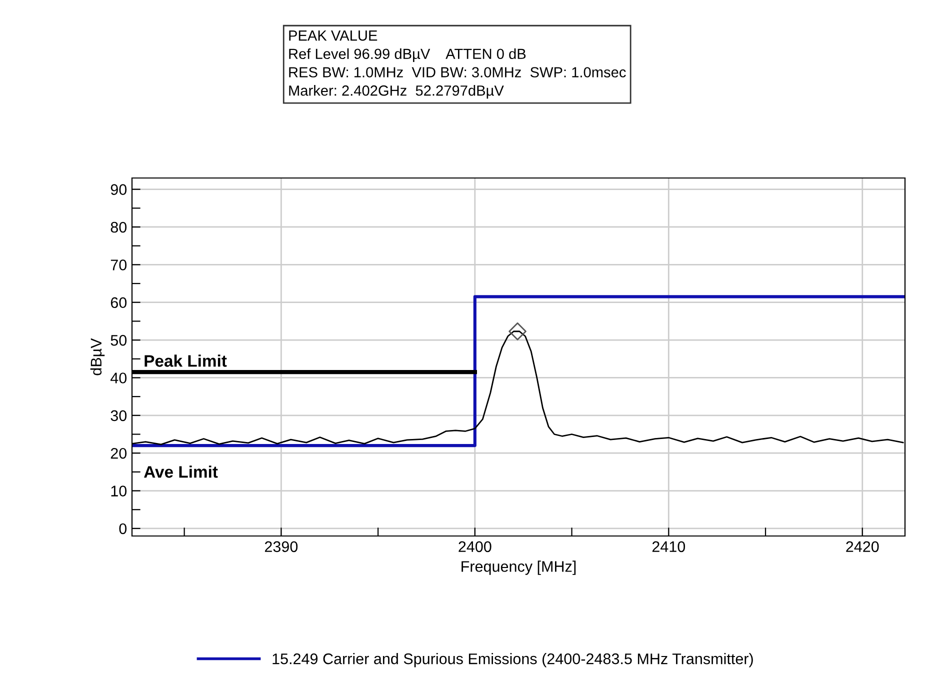  I want to click on x-axis-title: Frequency [MHz], so click(519, 567).